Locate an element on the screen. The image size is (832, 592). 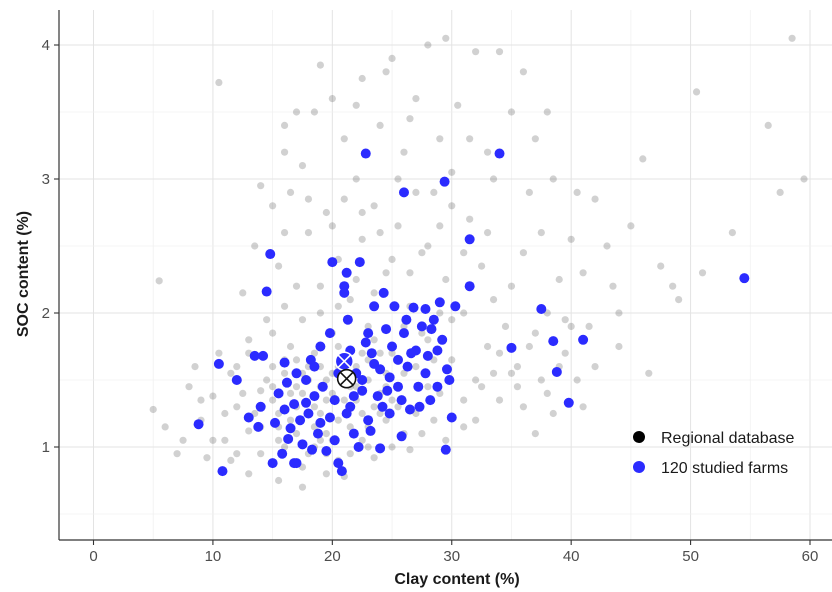
x-tick-label: 50 is located at coordinates (690, 556).